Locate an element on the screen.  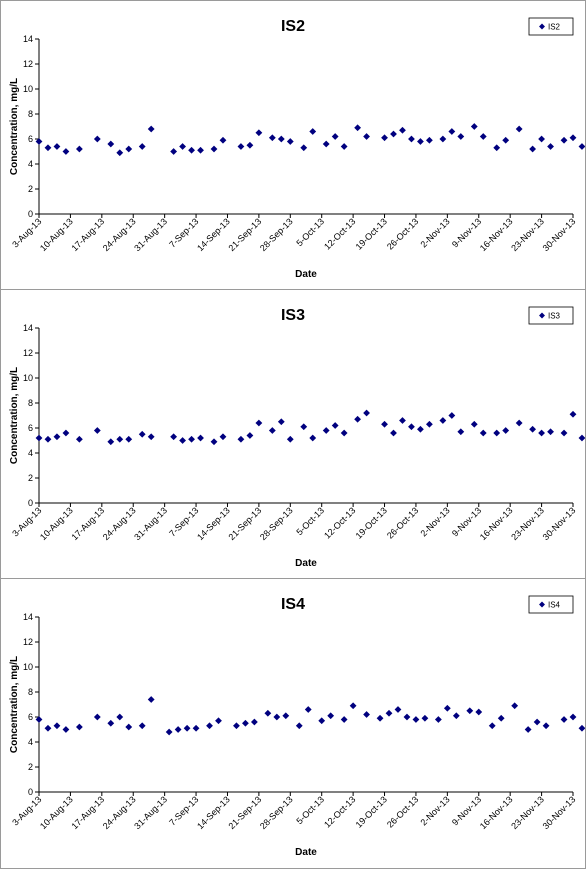
legend-label: IS2 is located at coordinates (554, 27).